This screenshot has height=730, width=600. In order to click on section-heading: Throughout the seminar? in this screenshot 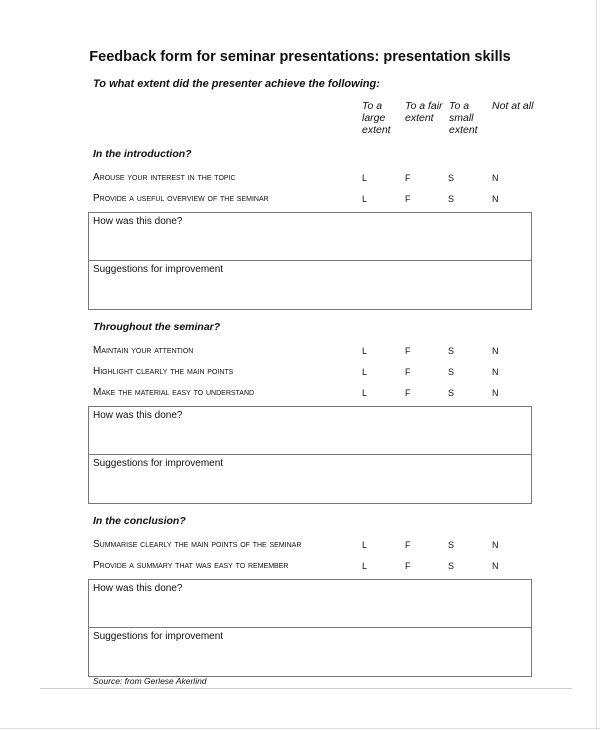, I will do `click(157, 327)`.